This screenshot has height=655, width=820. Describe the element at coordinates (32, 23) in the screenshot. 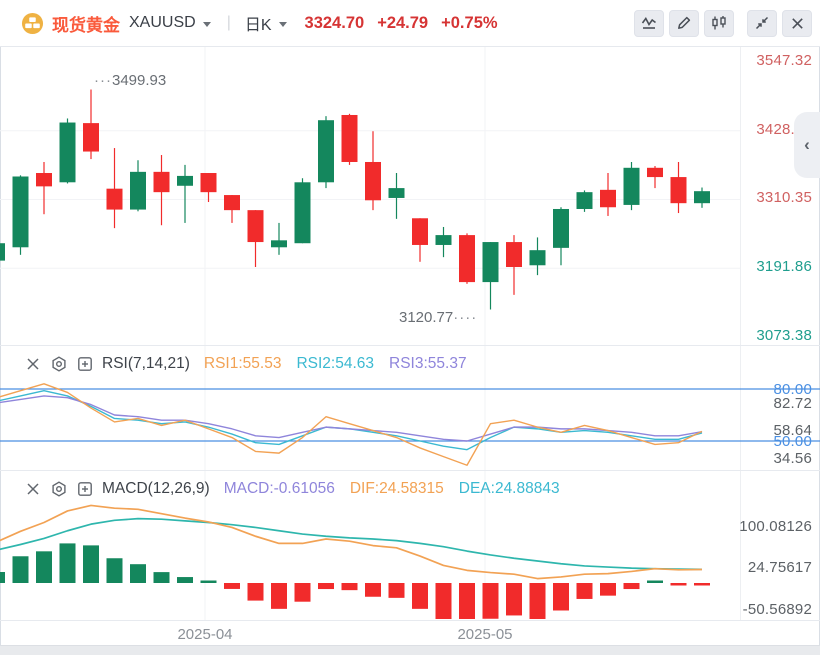

I see `gold-icon` at that location.